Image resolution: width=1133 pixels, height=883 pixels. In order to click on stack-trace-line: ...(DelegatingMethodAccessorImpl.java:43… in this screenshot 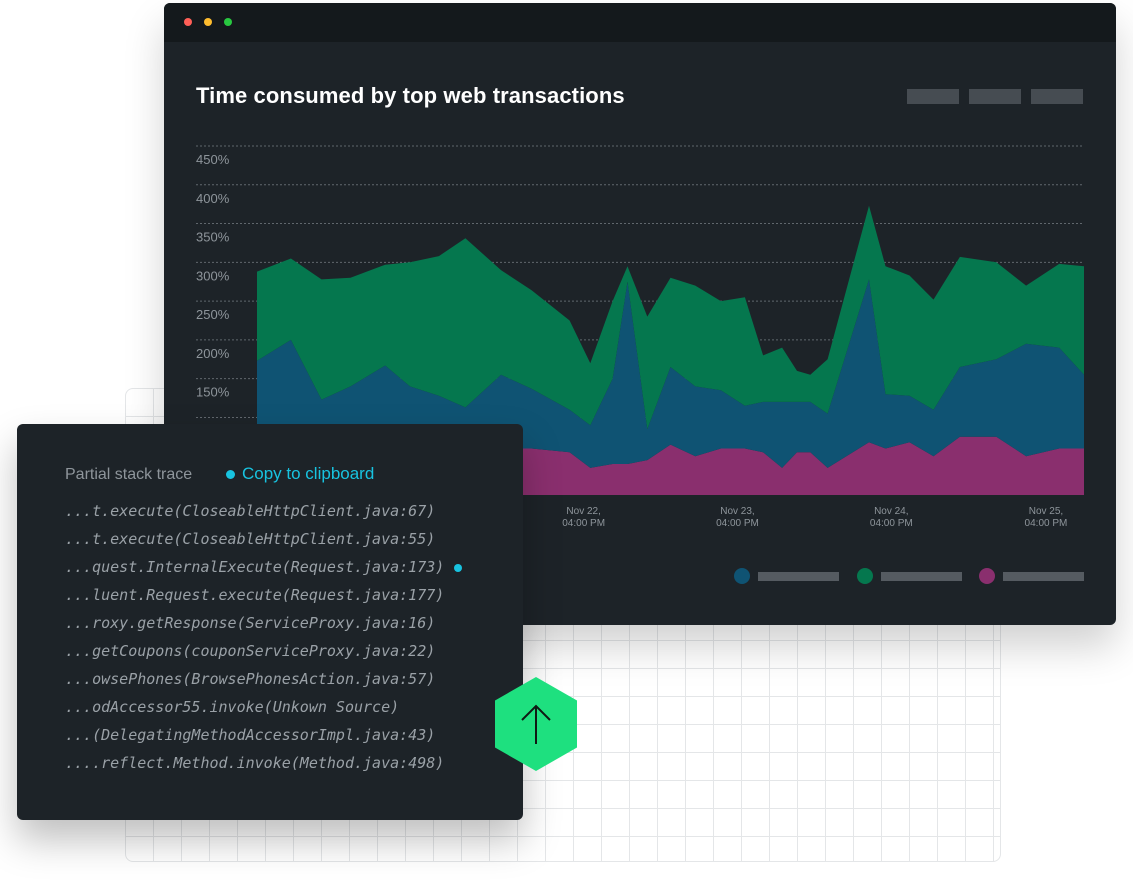, I will do `click(250, 735)`.